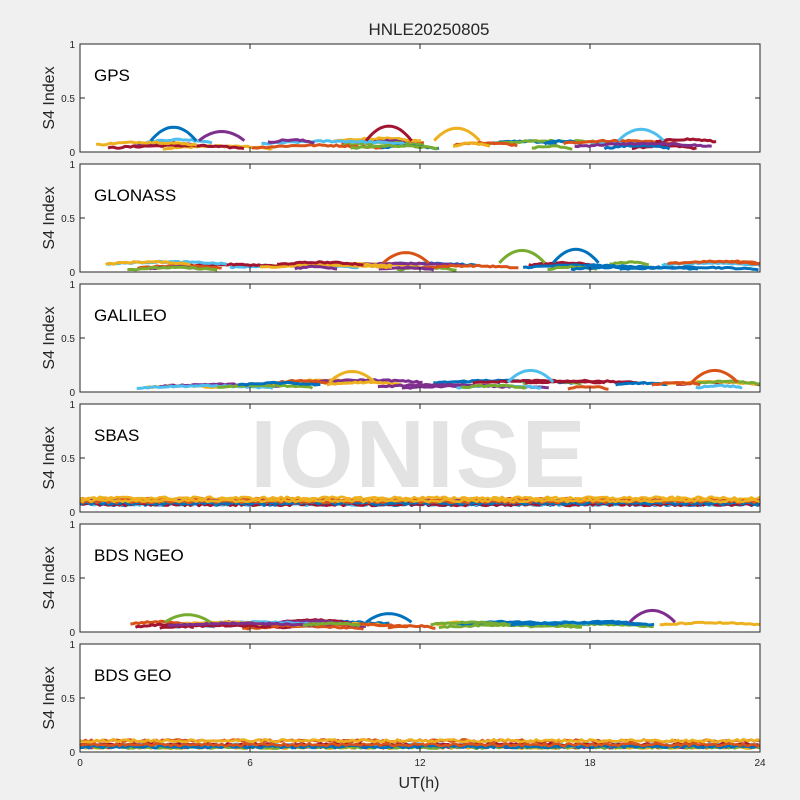 Image resolution: width=800 pixels, height=800 pixels. I want to click on watermark: IONISE, so click(418, 454).